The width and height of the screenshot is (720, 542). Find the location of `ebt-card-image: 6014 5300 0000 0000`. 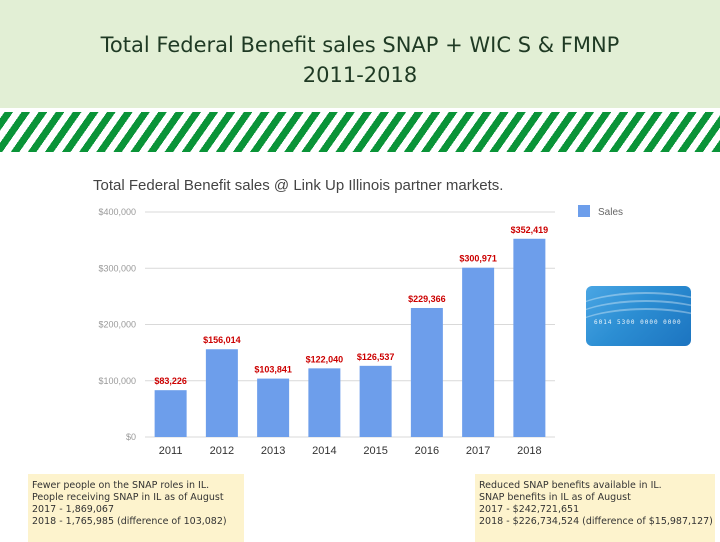

ebt-card-image: 6014 5300 0000 0000 is located at coordinates (638, 316).